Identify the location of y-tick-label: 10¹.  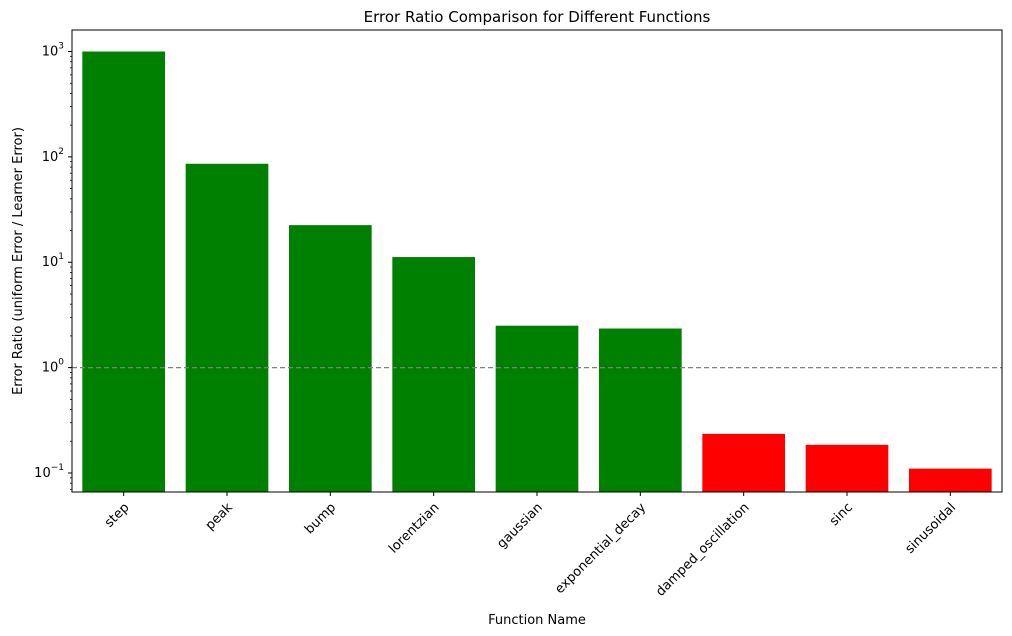
(53, 261).